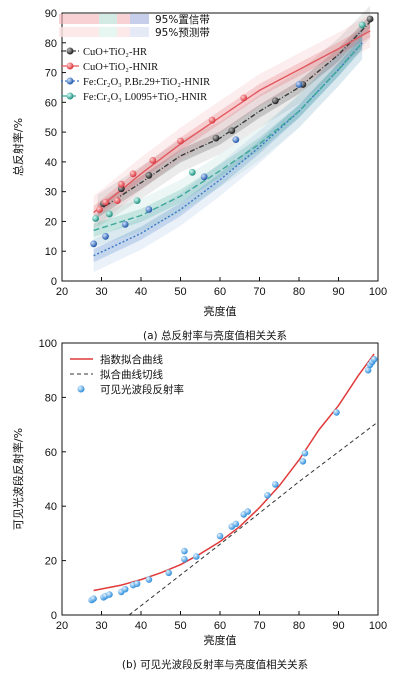 Image resolution: width=408 pixels, height=677 pixels. What do you see at coordinates (51, 74) in the screenshot?
I see `y-tick-label: 70` at bounding box center [51, 74].